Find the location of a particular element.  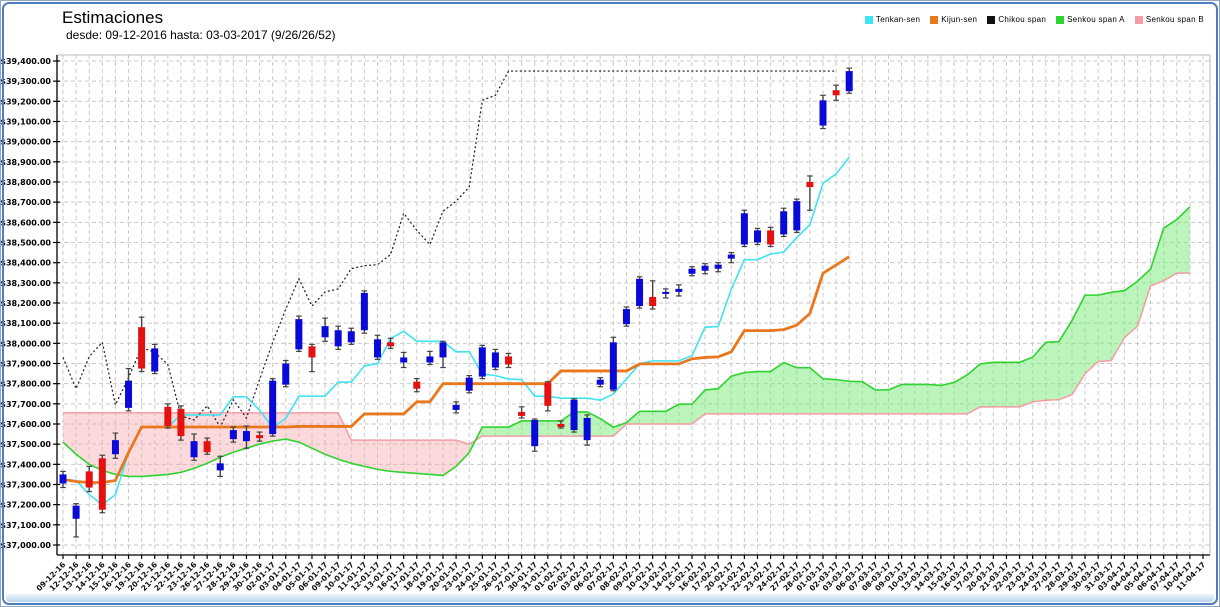

legend-item-senkou-span-a: Senkou span A is located at coordinates (1090, 19).